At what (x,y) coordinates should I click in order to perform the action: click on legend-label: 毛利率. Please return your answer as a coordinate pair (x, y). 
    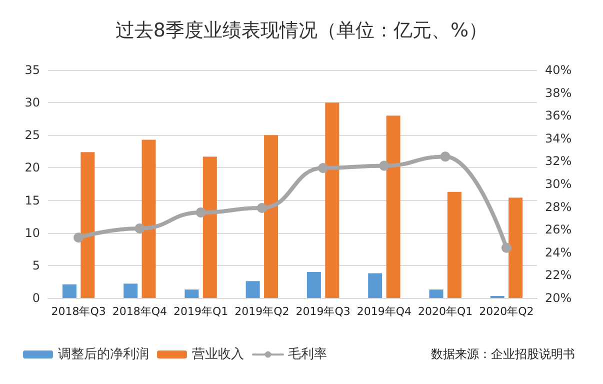
    Looking at the image, I should click on (307, 354).